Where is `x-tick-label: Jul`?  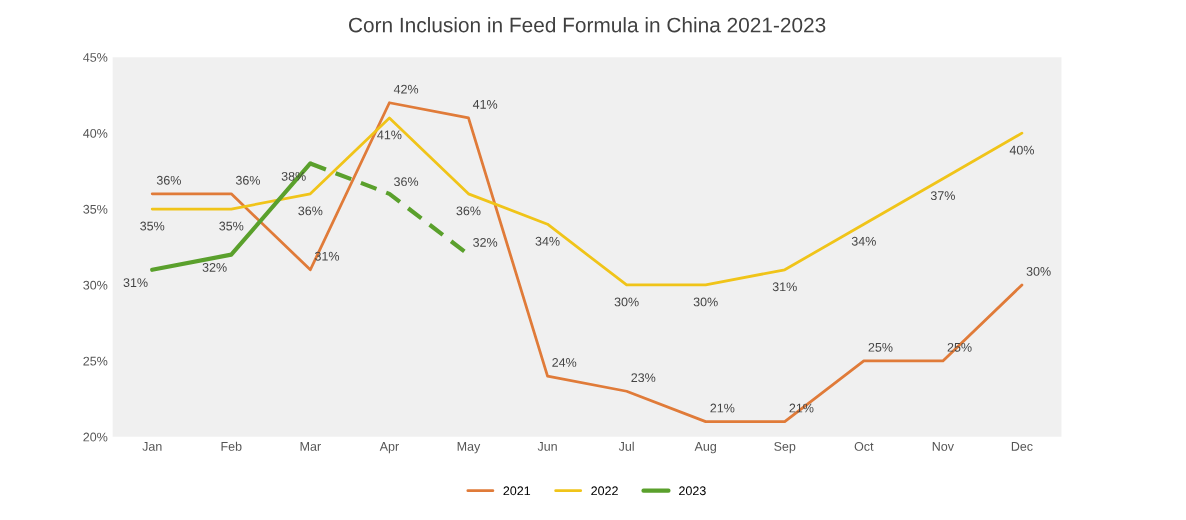
x-tick-label: Jul is located at coordinates (626, 446).